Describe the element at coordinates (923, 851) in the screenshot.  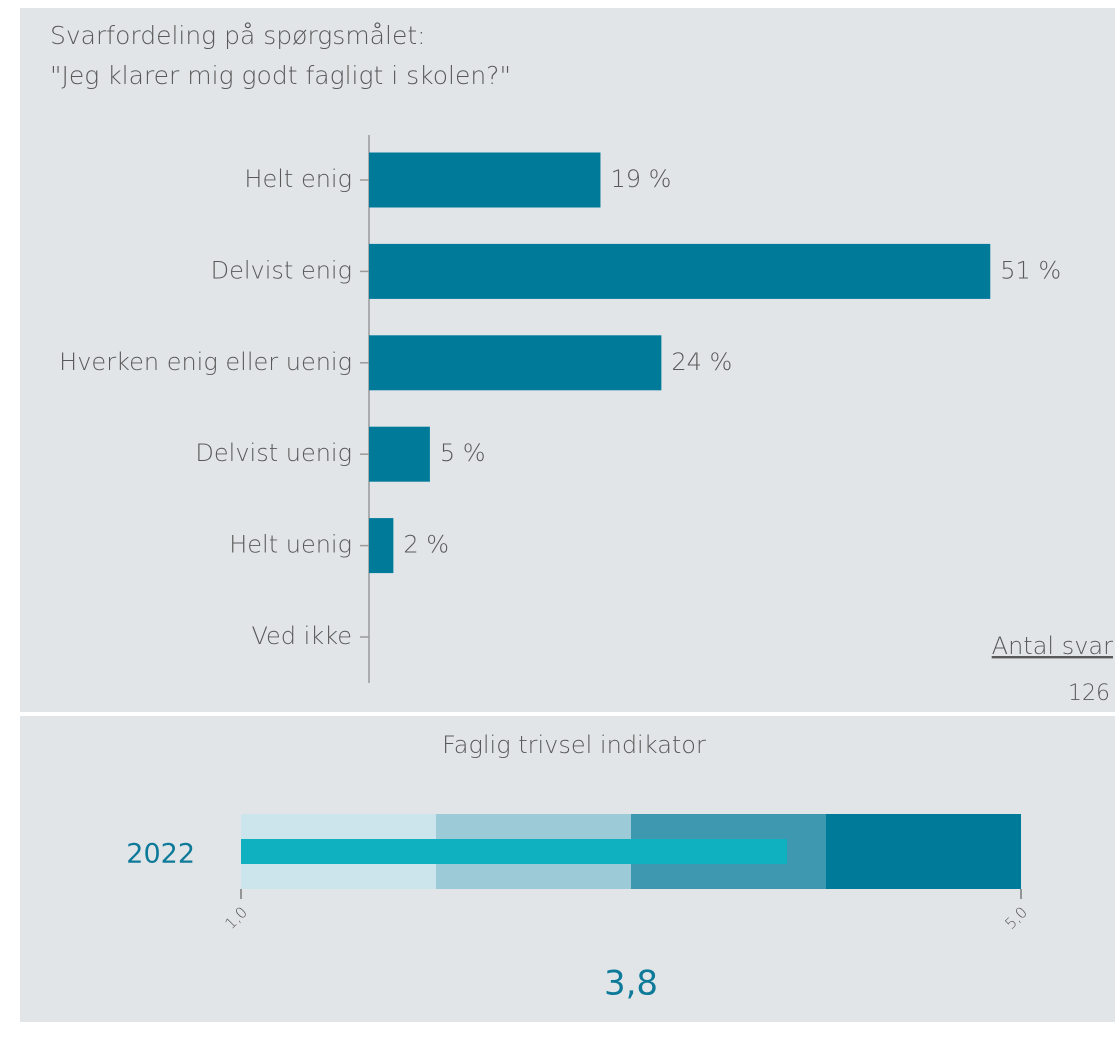
I see `band` at that location.